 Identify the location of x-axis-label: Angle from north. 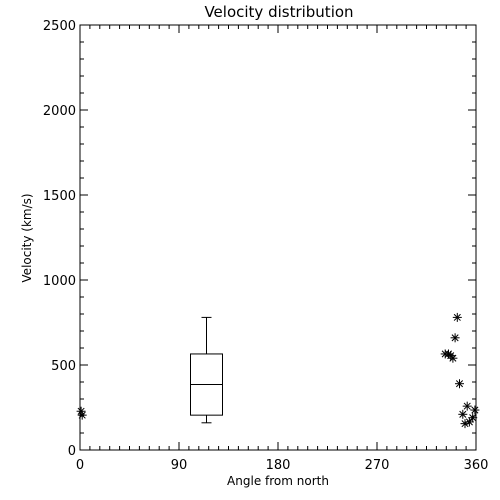
(278, 481).